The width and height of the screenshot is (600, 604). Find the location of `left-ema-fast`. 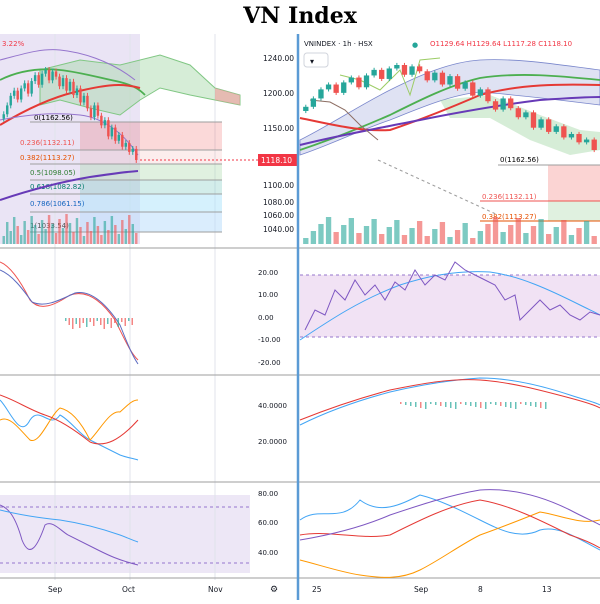

left-ema-fast is located at coordinates (73, 82).